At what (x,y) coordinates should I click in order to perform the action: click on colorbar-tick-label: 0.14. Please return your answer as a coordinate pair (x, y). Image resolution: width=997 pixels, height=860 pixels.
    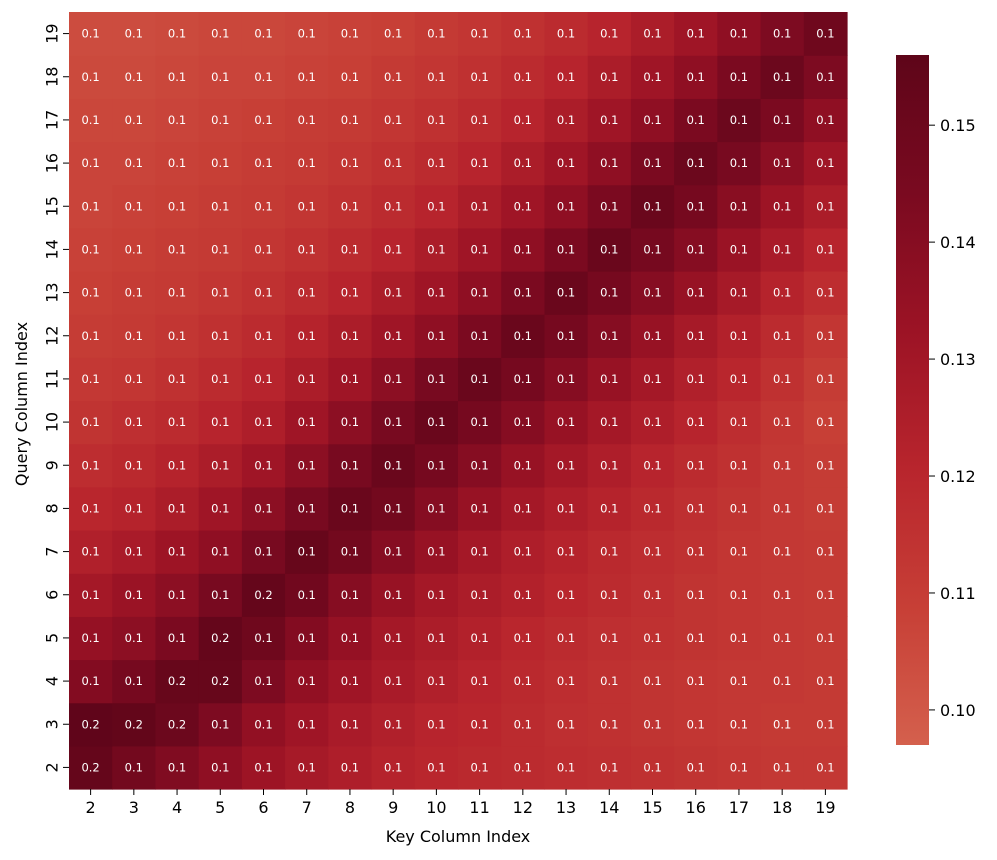
    Looking at the image, I should click on (958, 242).